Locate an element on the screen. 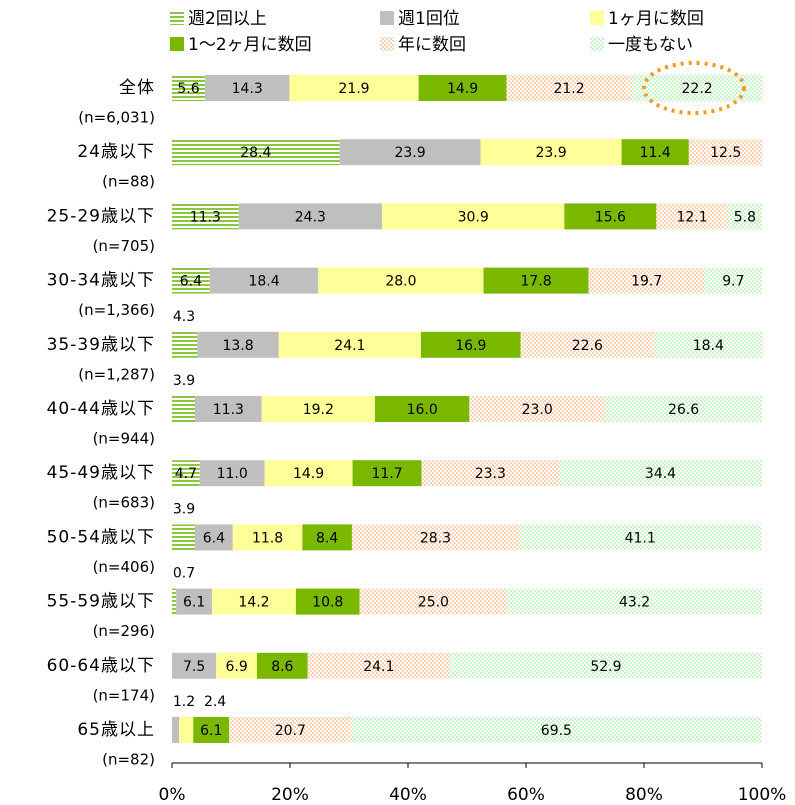  value-label: 28.4 is located at coordinates (255, 153).